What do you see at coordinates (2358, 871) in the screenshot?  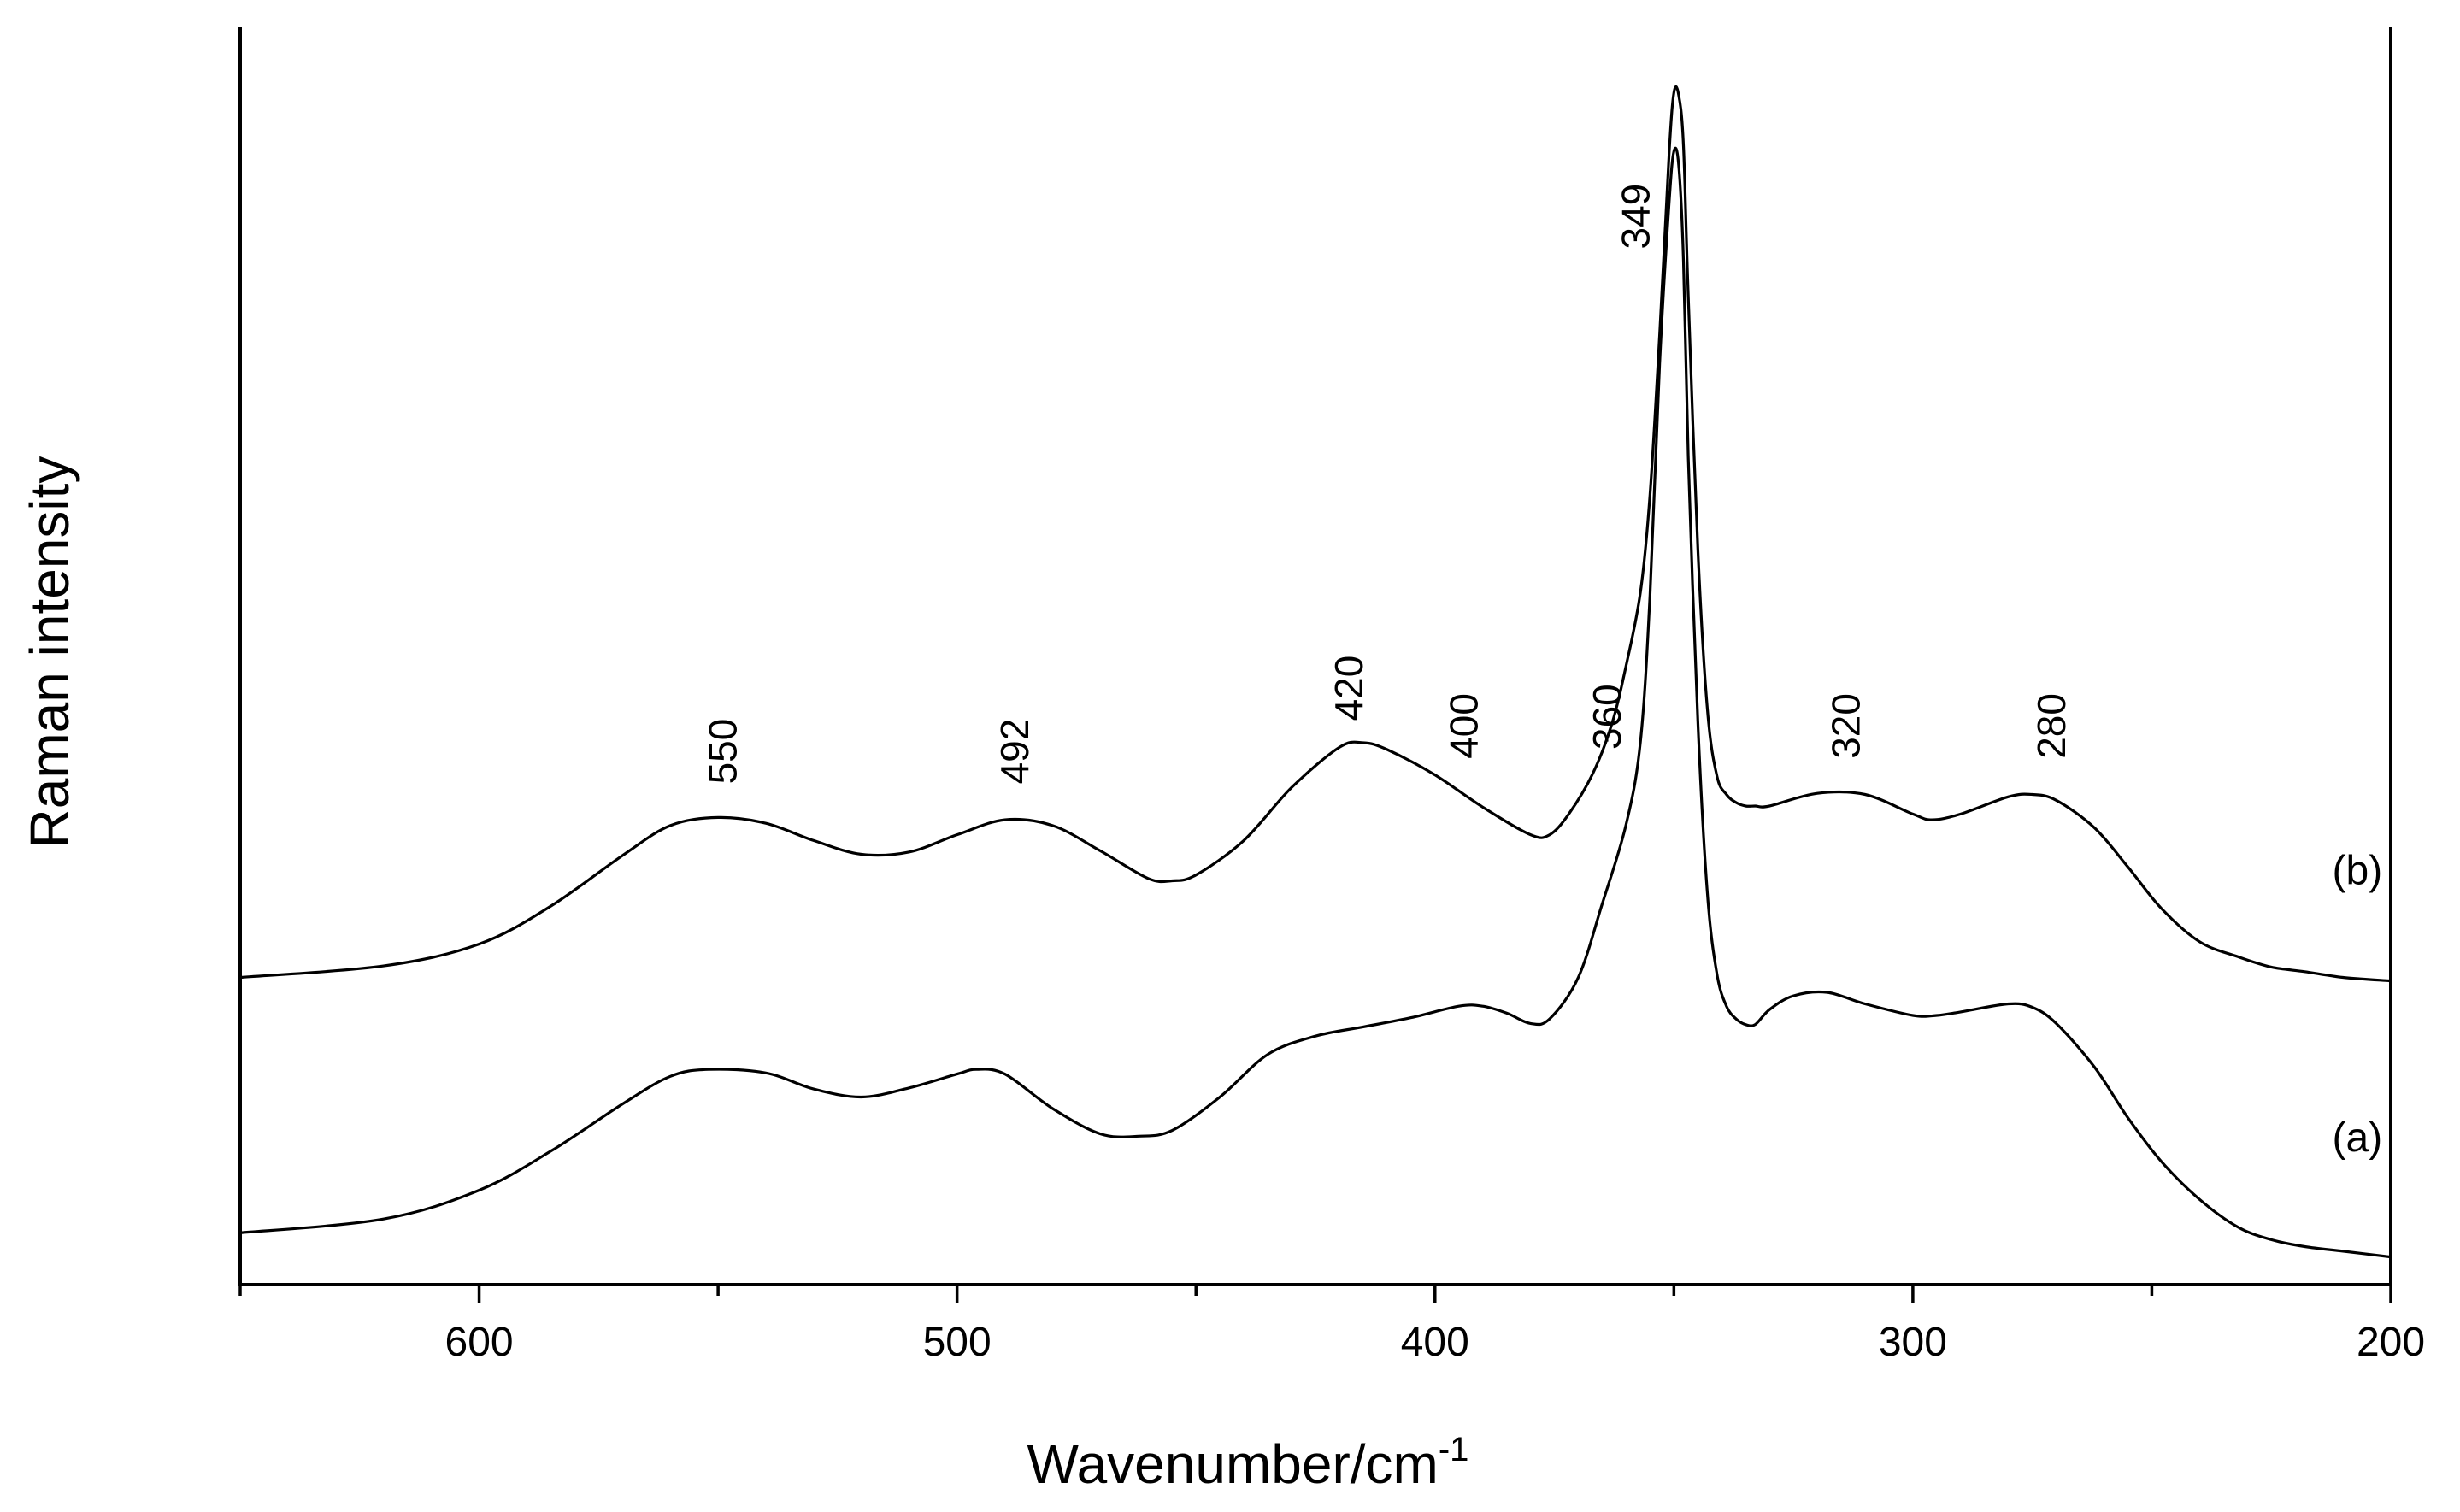 I see `series-b-label: (b)` at bounding box center [2358, 871].